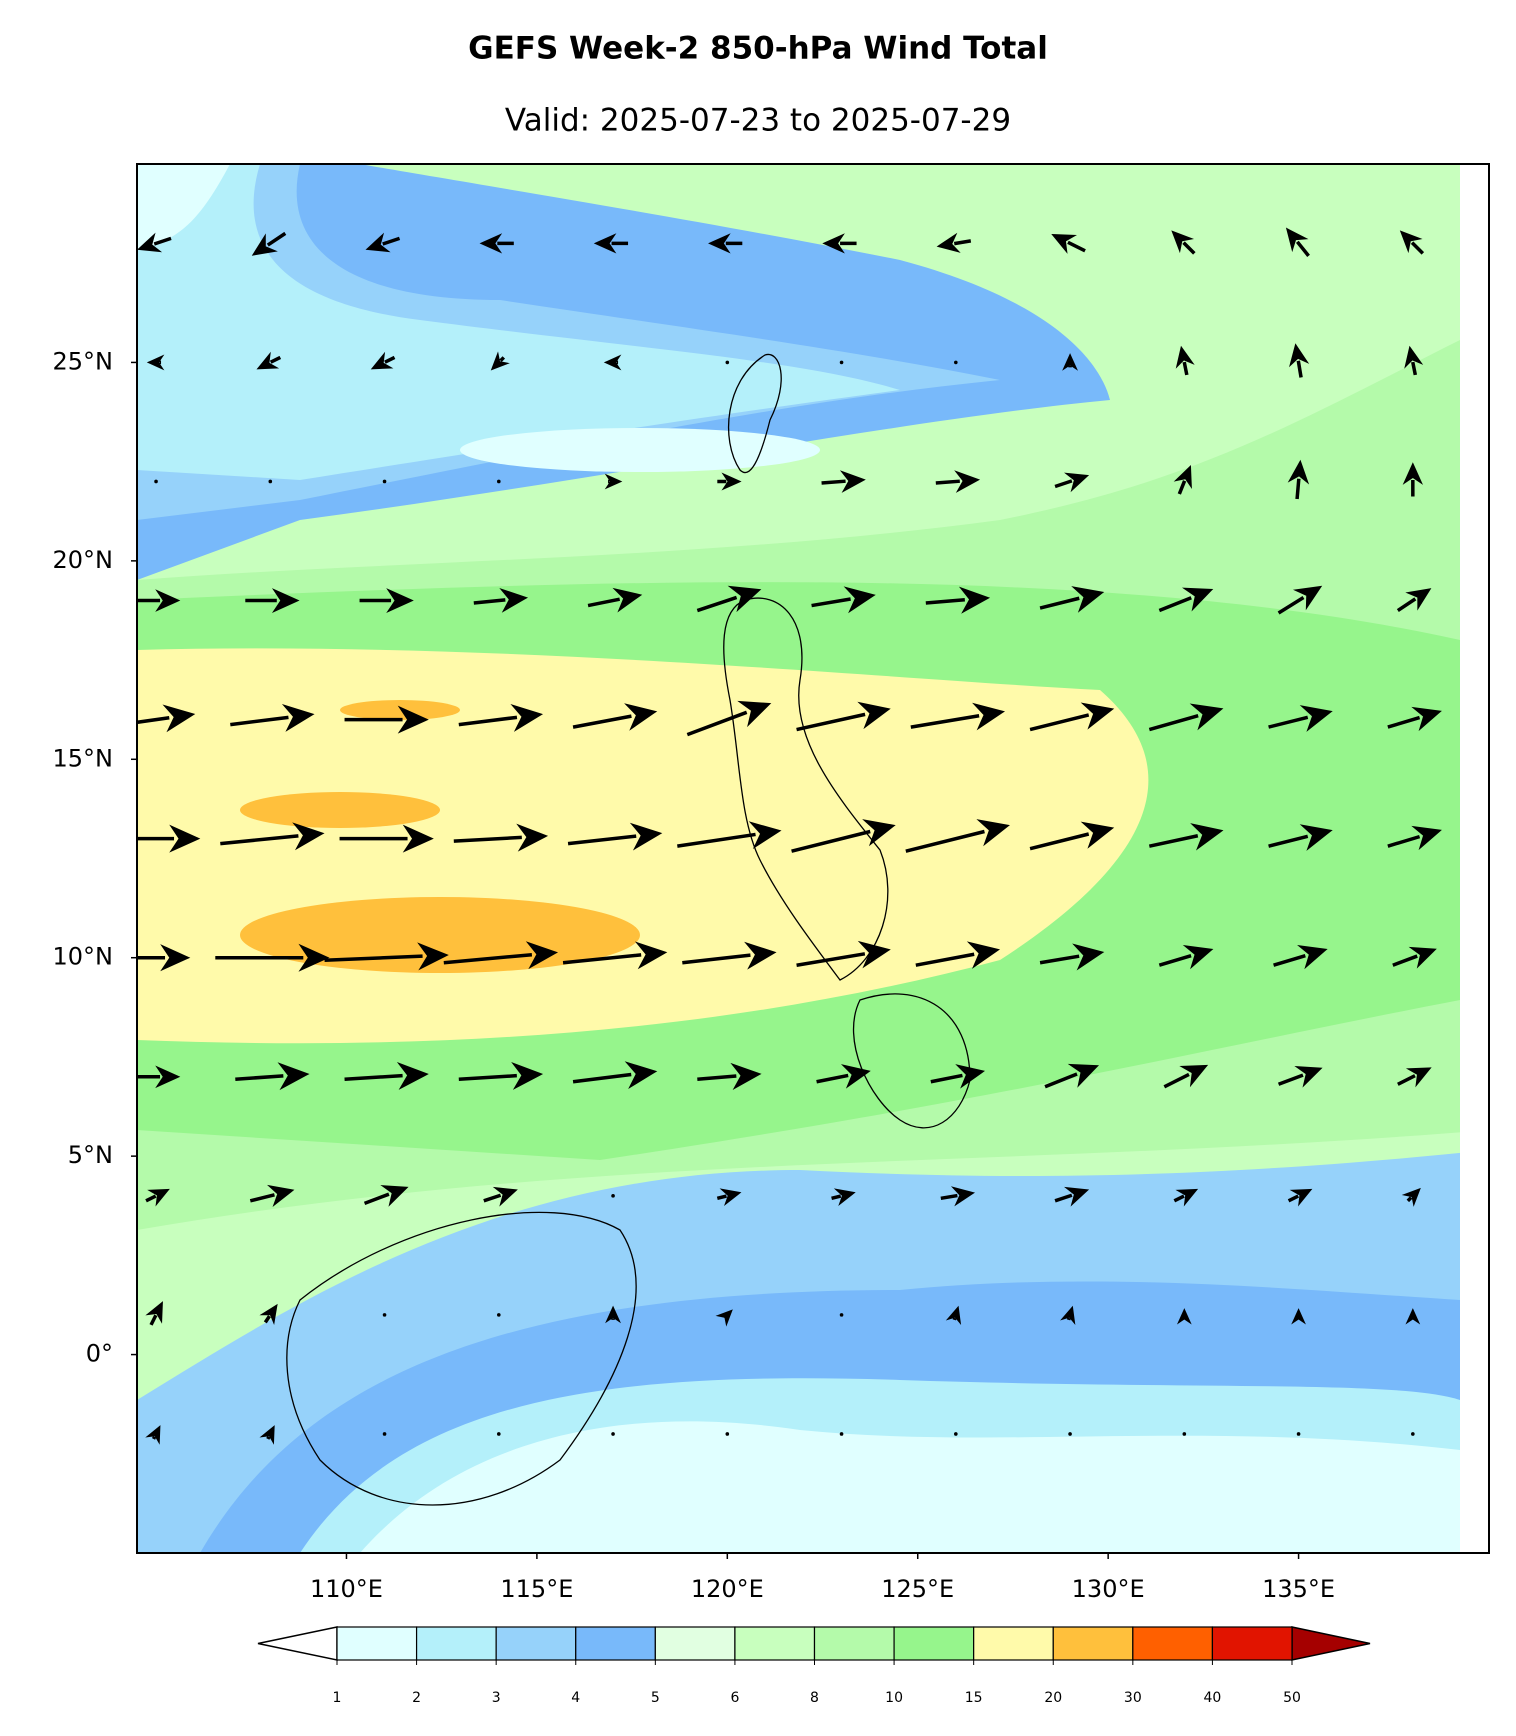  Describe the element at coordinates (297, 1643) in the screenshot. I see `colorbar-under` at that location.